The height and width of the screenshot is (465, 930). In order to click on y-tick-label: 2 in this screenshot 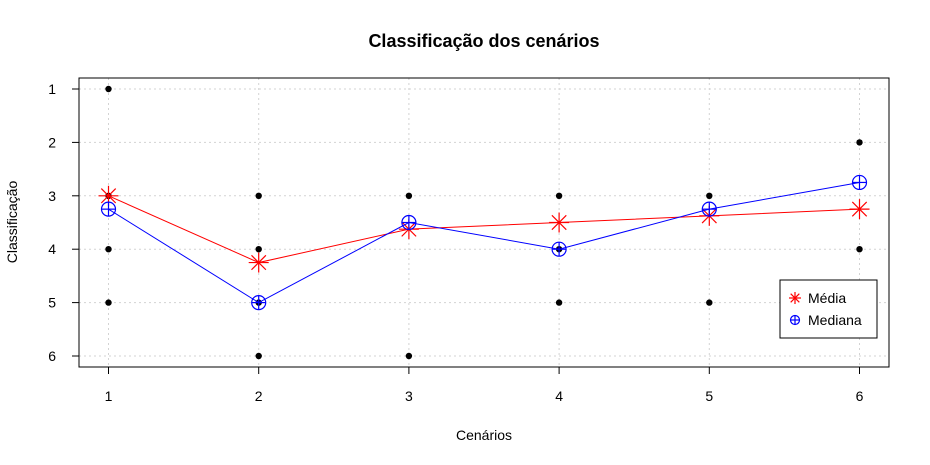, I will do `click(52, 142)`.